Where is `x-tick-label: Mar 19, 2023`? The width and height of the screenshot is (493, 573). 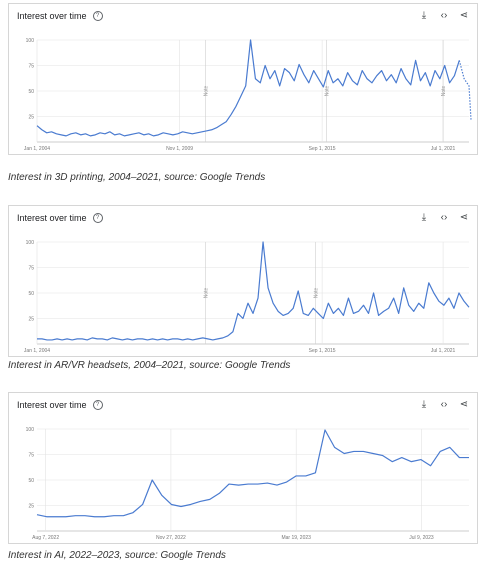
x-tick-label: Mar 19, 2023 is located at coordinates (296, 538).